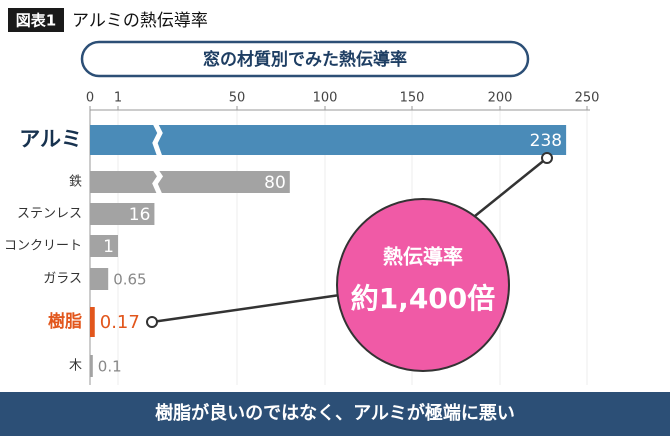  I want to click on category-label: 鉄, so click(75, 182).